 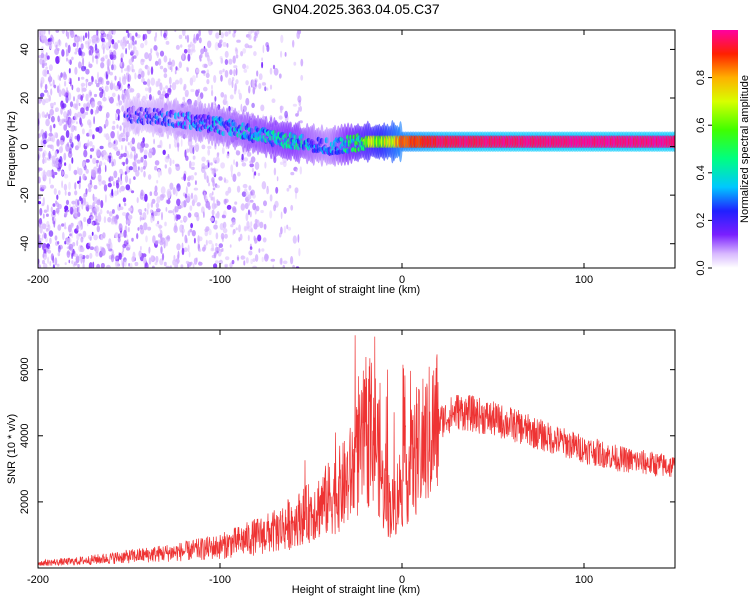 What do you see at coordinates (701, 125) in the screenshot?
I see `colorbar-tick-label: 0.6` at bounding box center [701, 125].